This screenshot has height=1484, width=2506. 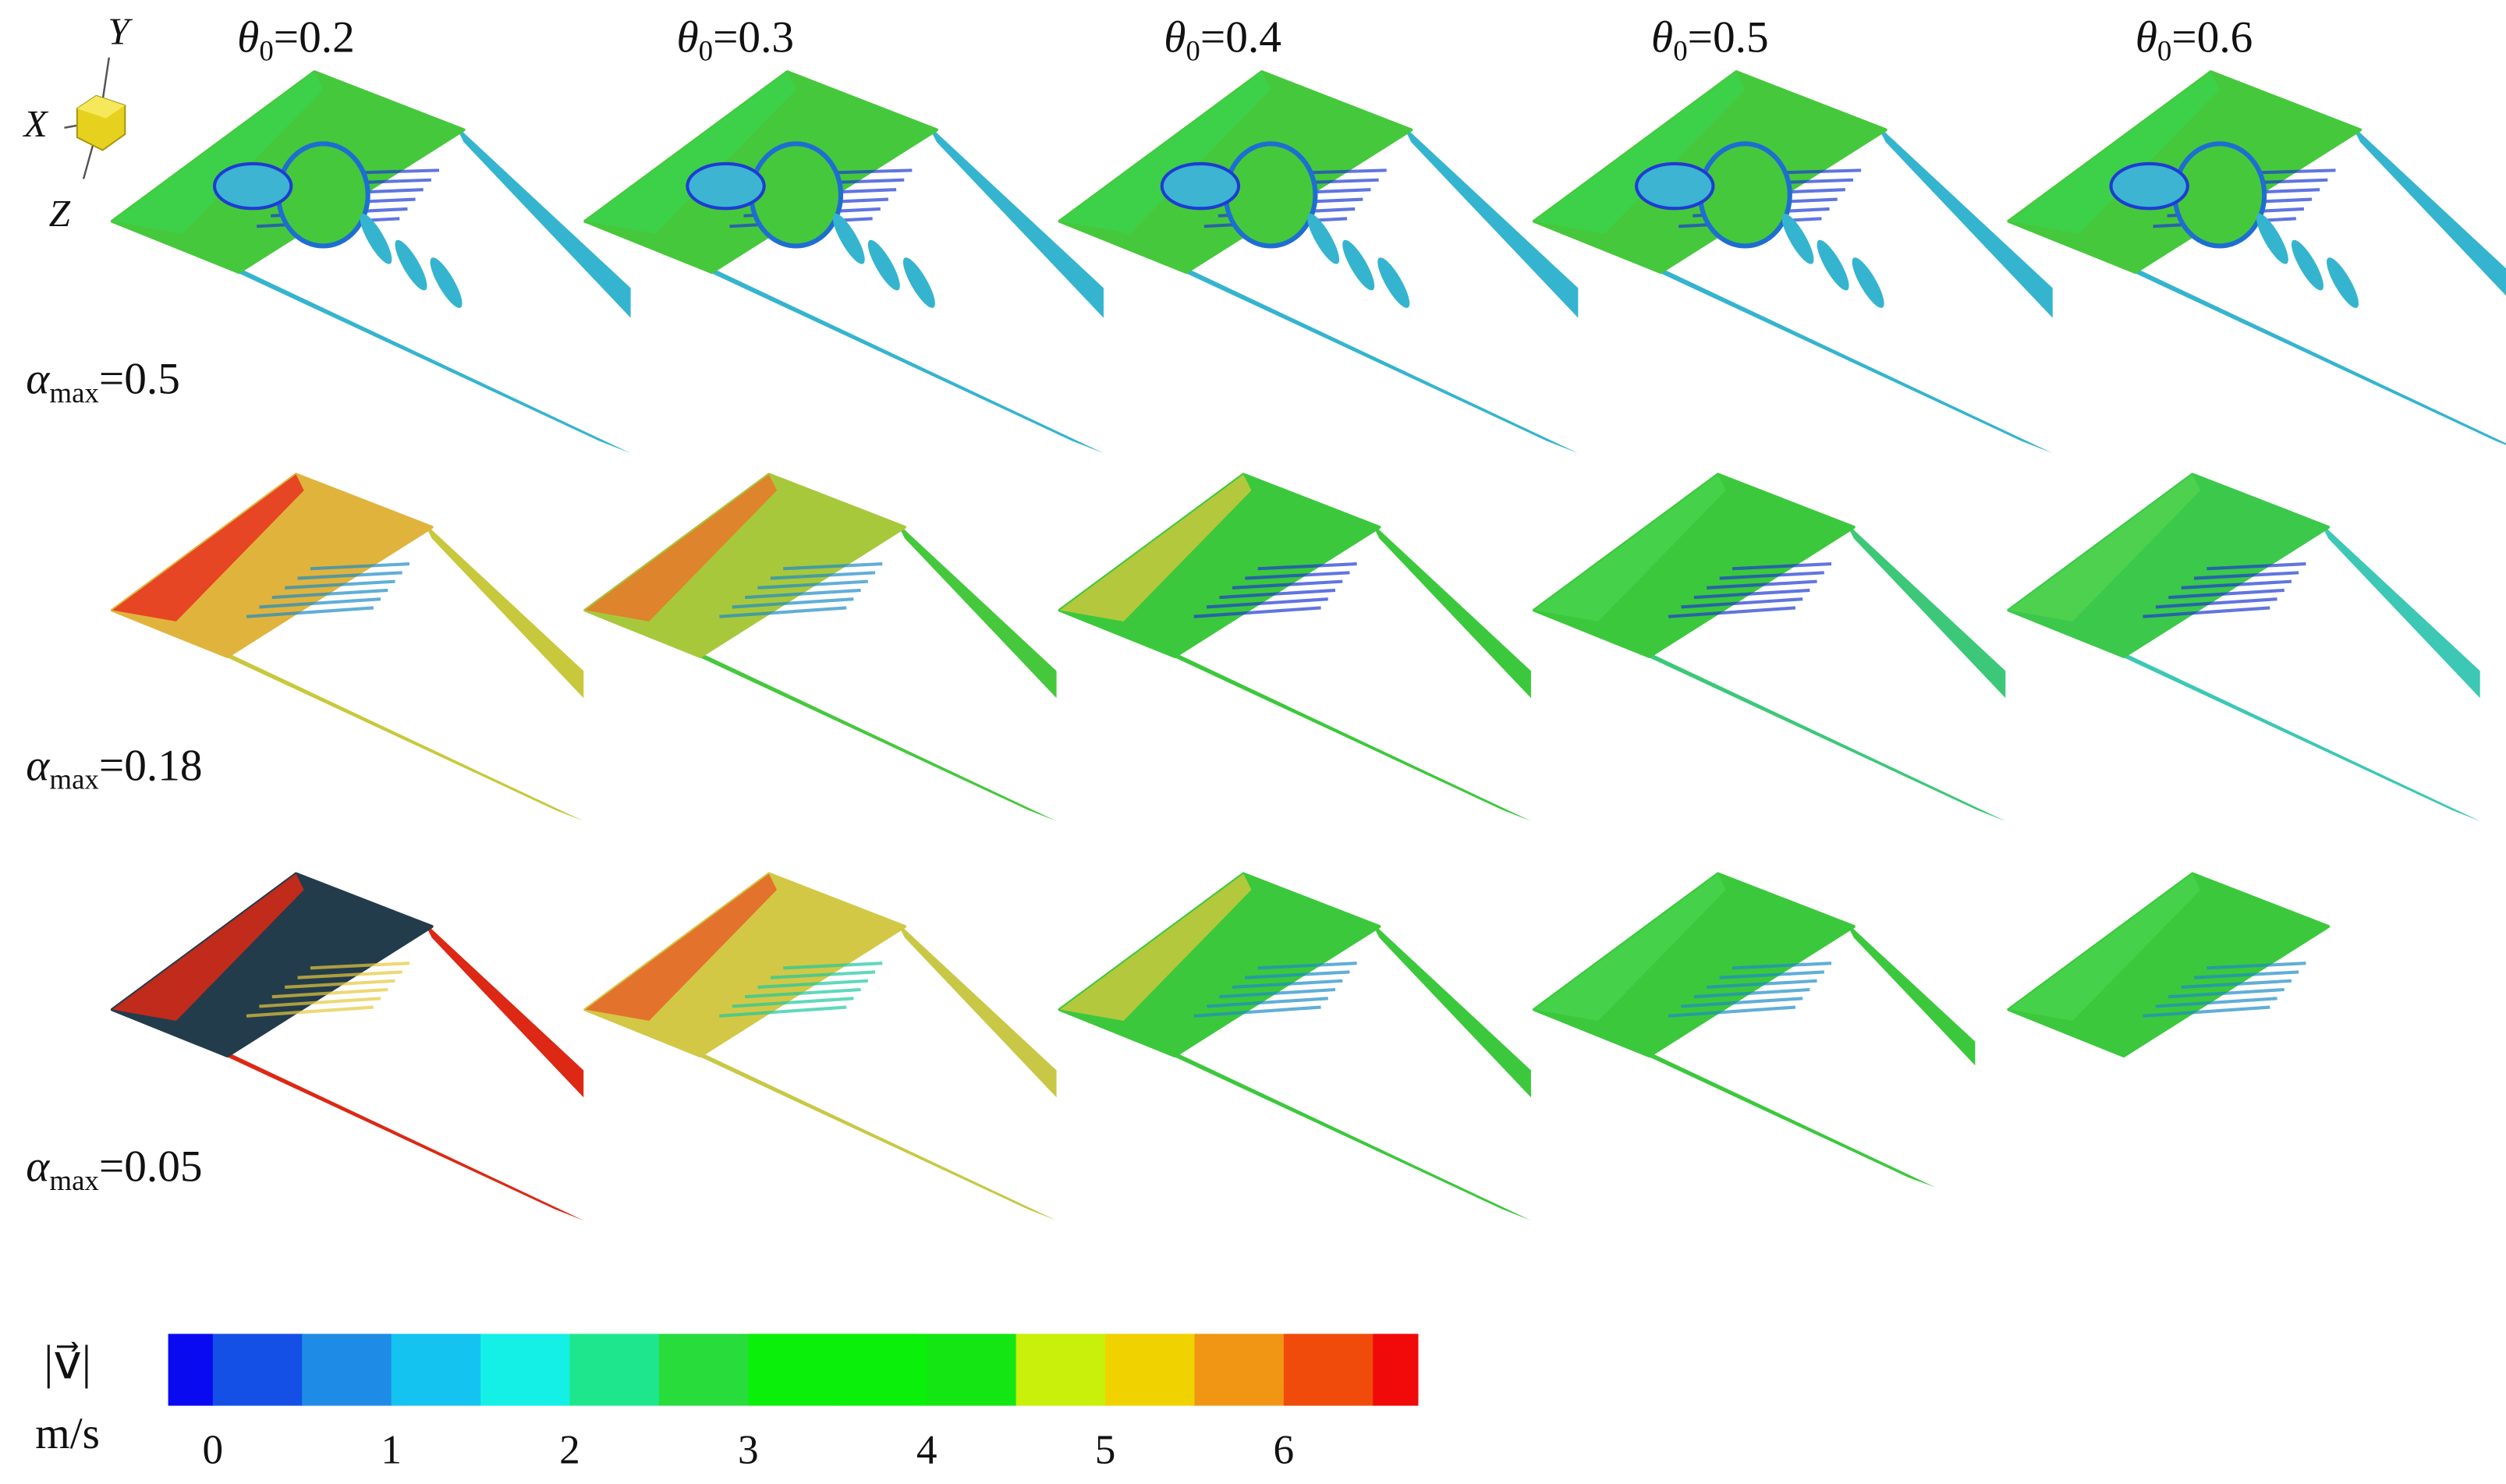 I want to click on label-value: =0.4, so click(x=1241, y=37).